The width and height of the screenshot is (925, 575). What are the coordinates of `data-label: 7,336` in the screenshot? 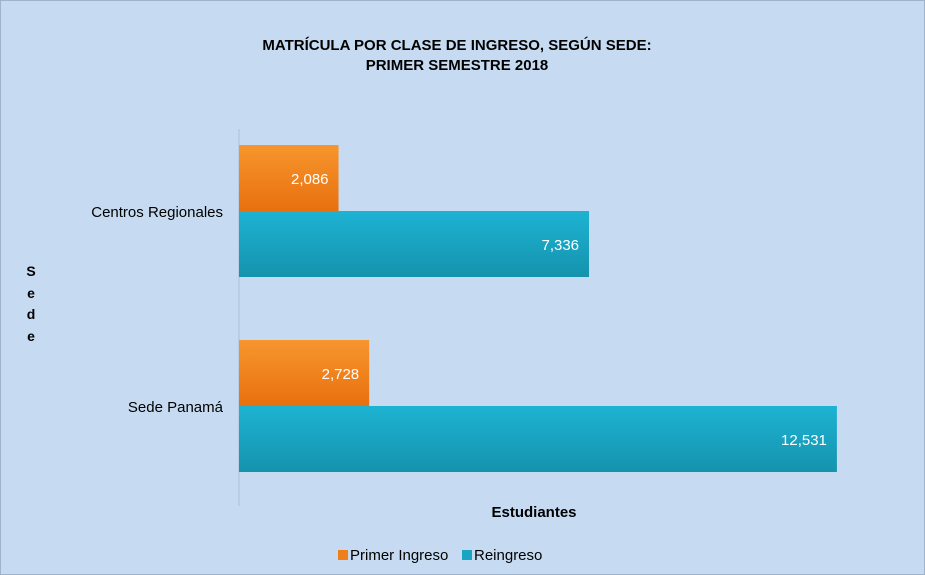 It's located at (560, 245).